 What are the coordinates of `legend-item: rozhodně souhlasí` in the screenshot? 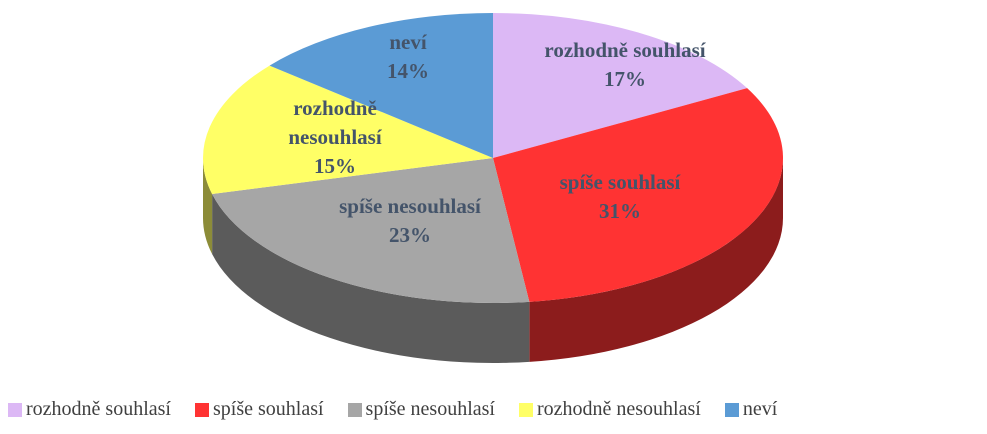 It's located at (89, 409).